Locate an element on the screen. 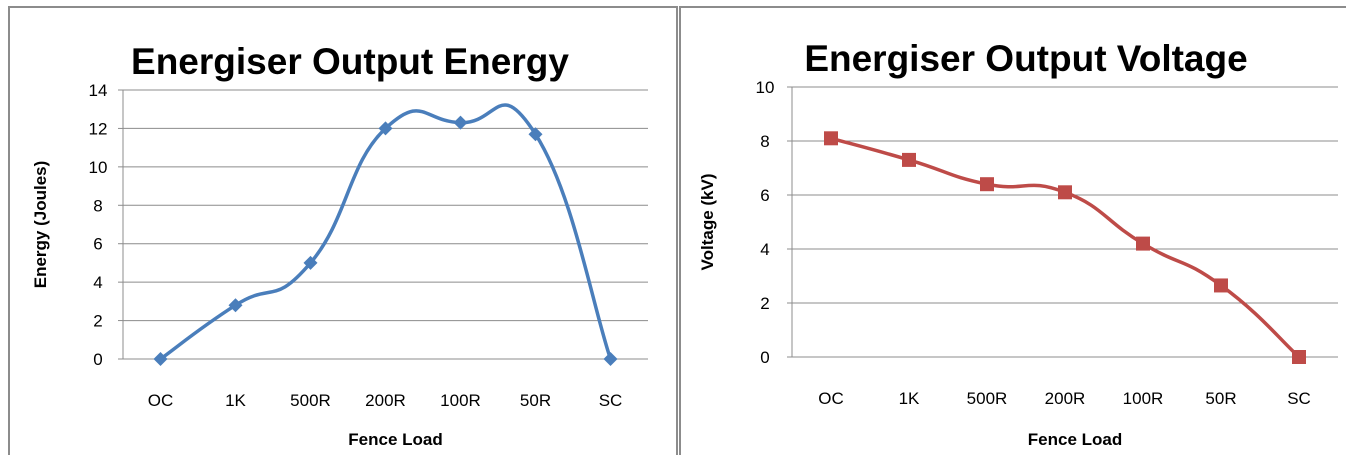  energy-x-axis-label: Fence Load is located at coordinates (395, 439).